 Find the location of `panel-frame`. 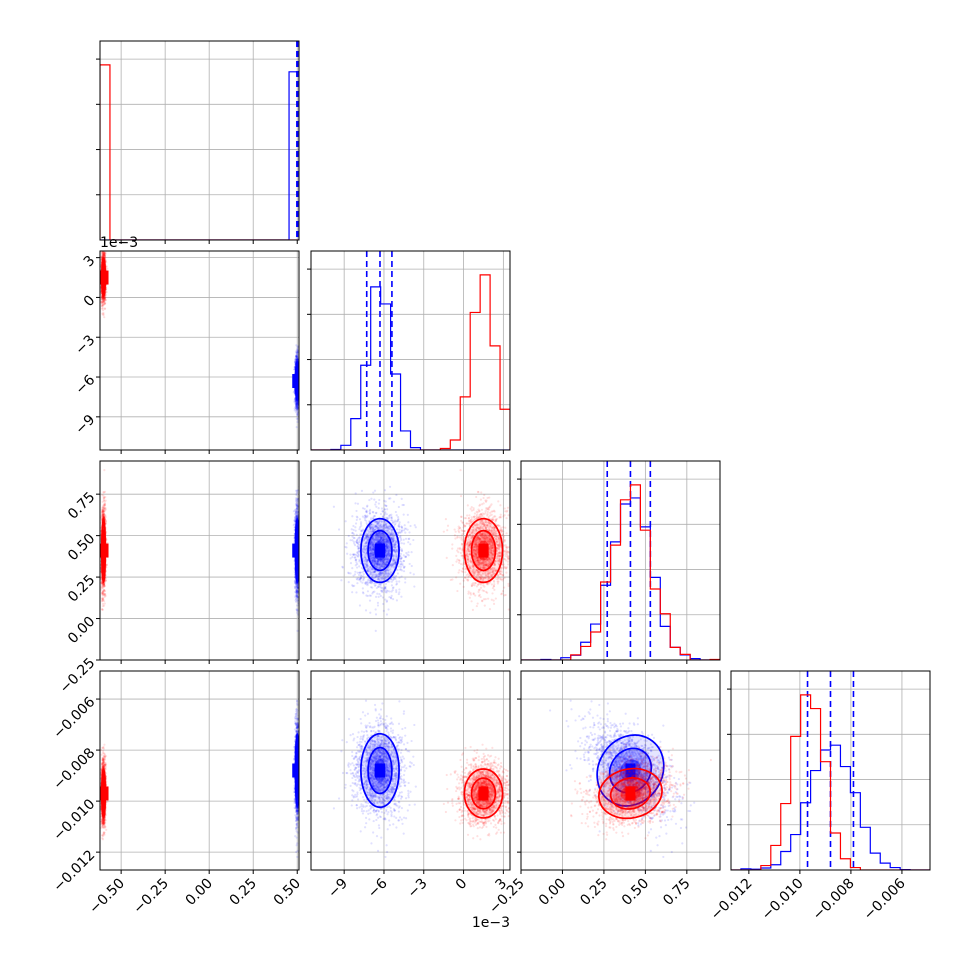

panel-frame is located at coordinates (199, 140).